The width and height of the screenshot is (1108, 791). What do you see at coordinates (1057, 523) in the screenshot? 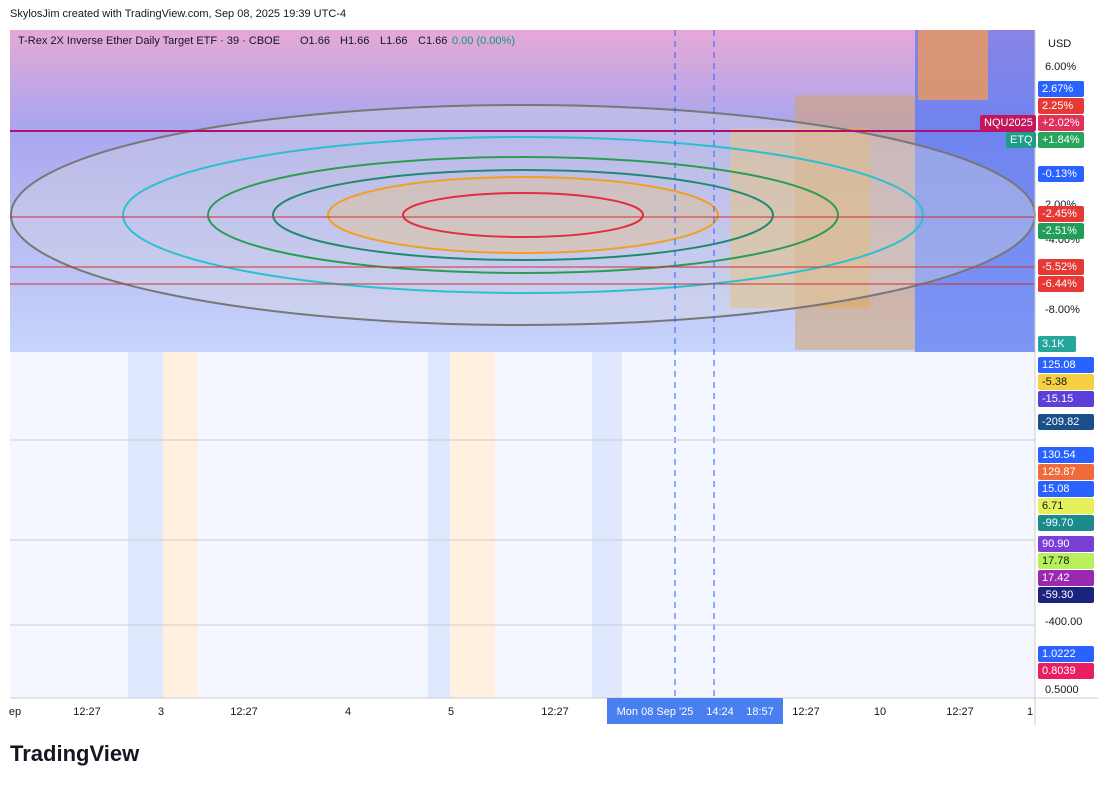
I see `badge-label: -99.70` at bounding box center [1057, 523].